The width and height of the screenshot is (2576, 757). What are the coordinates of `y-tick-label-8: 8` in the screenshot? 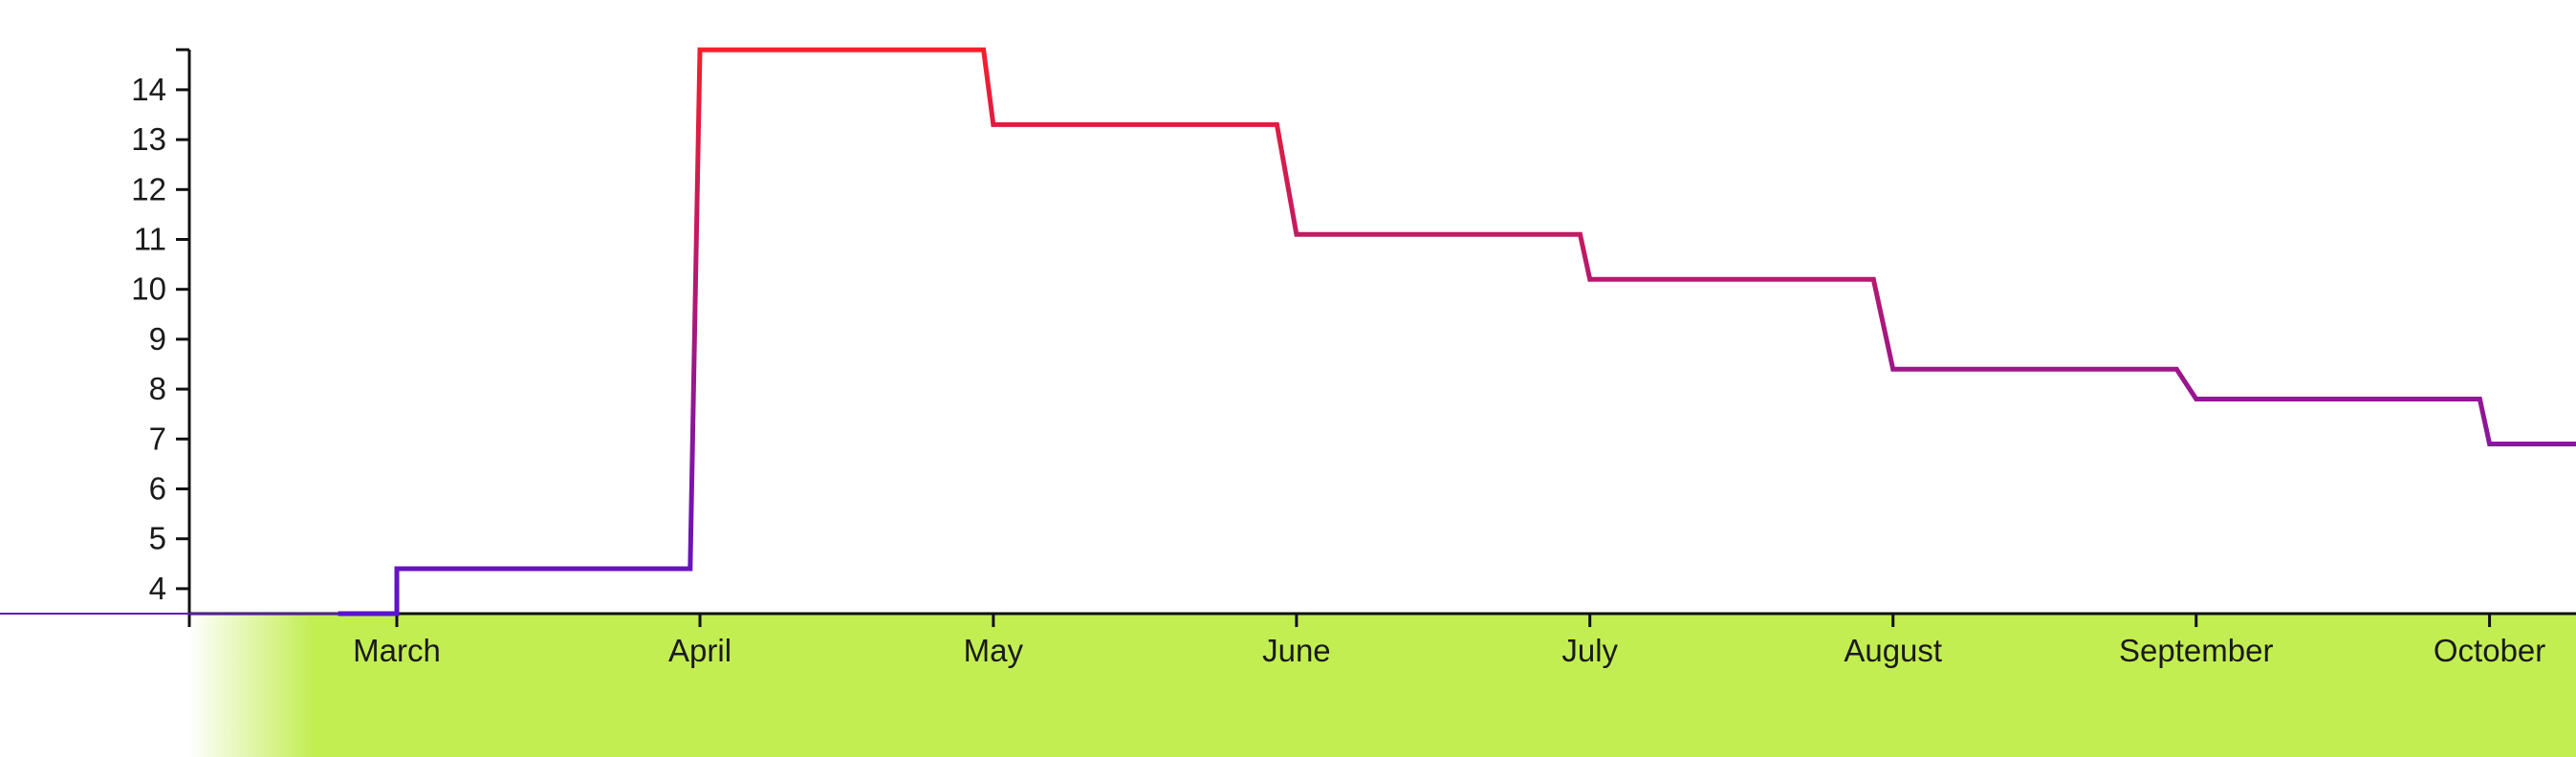 It's located at (157, 388).